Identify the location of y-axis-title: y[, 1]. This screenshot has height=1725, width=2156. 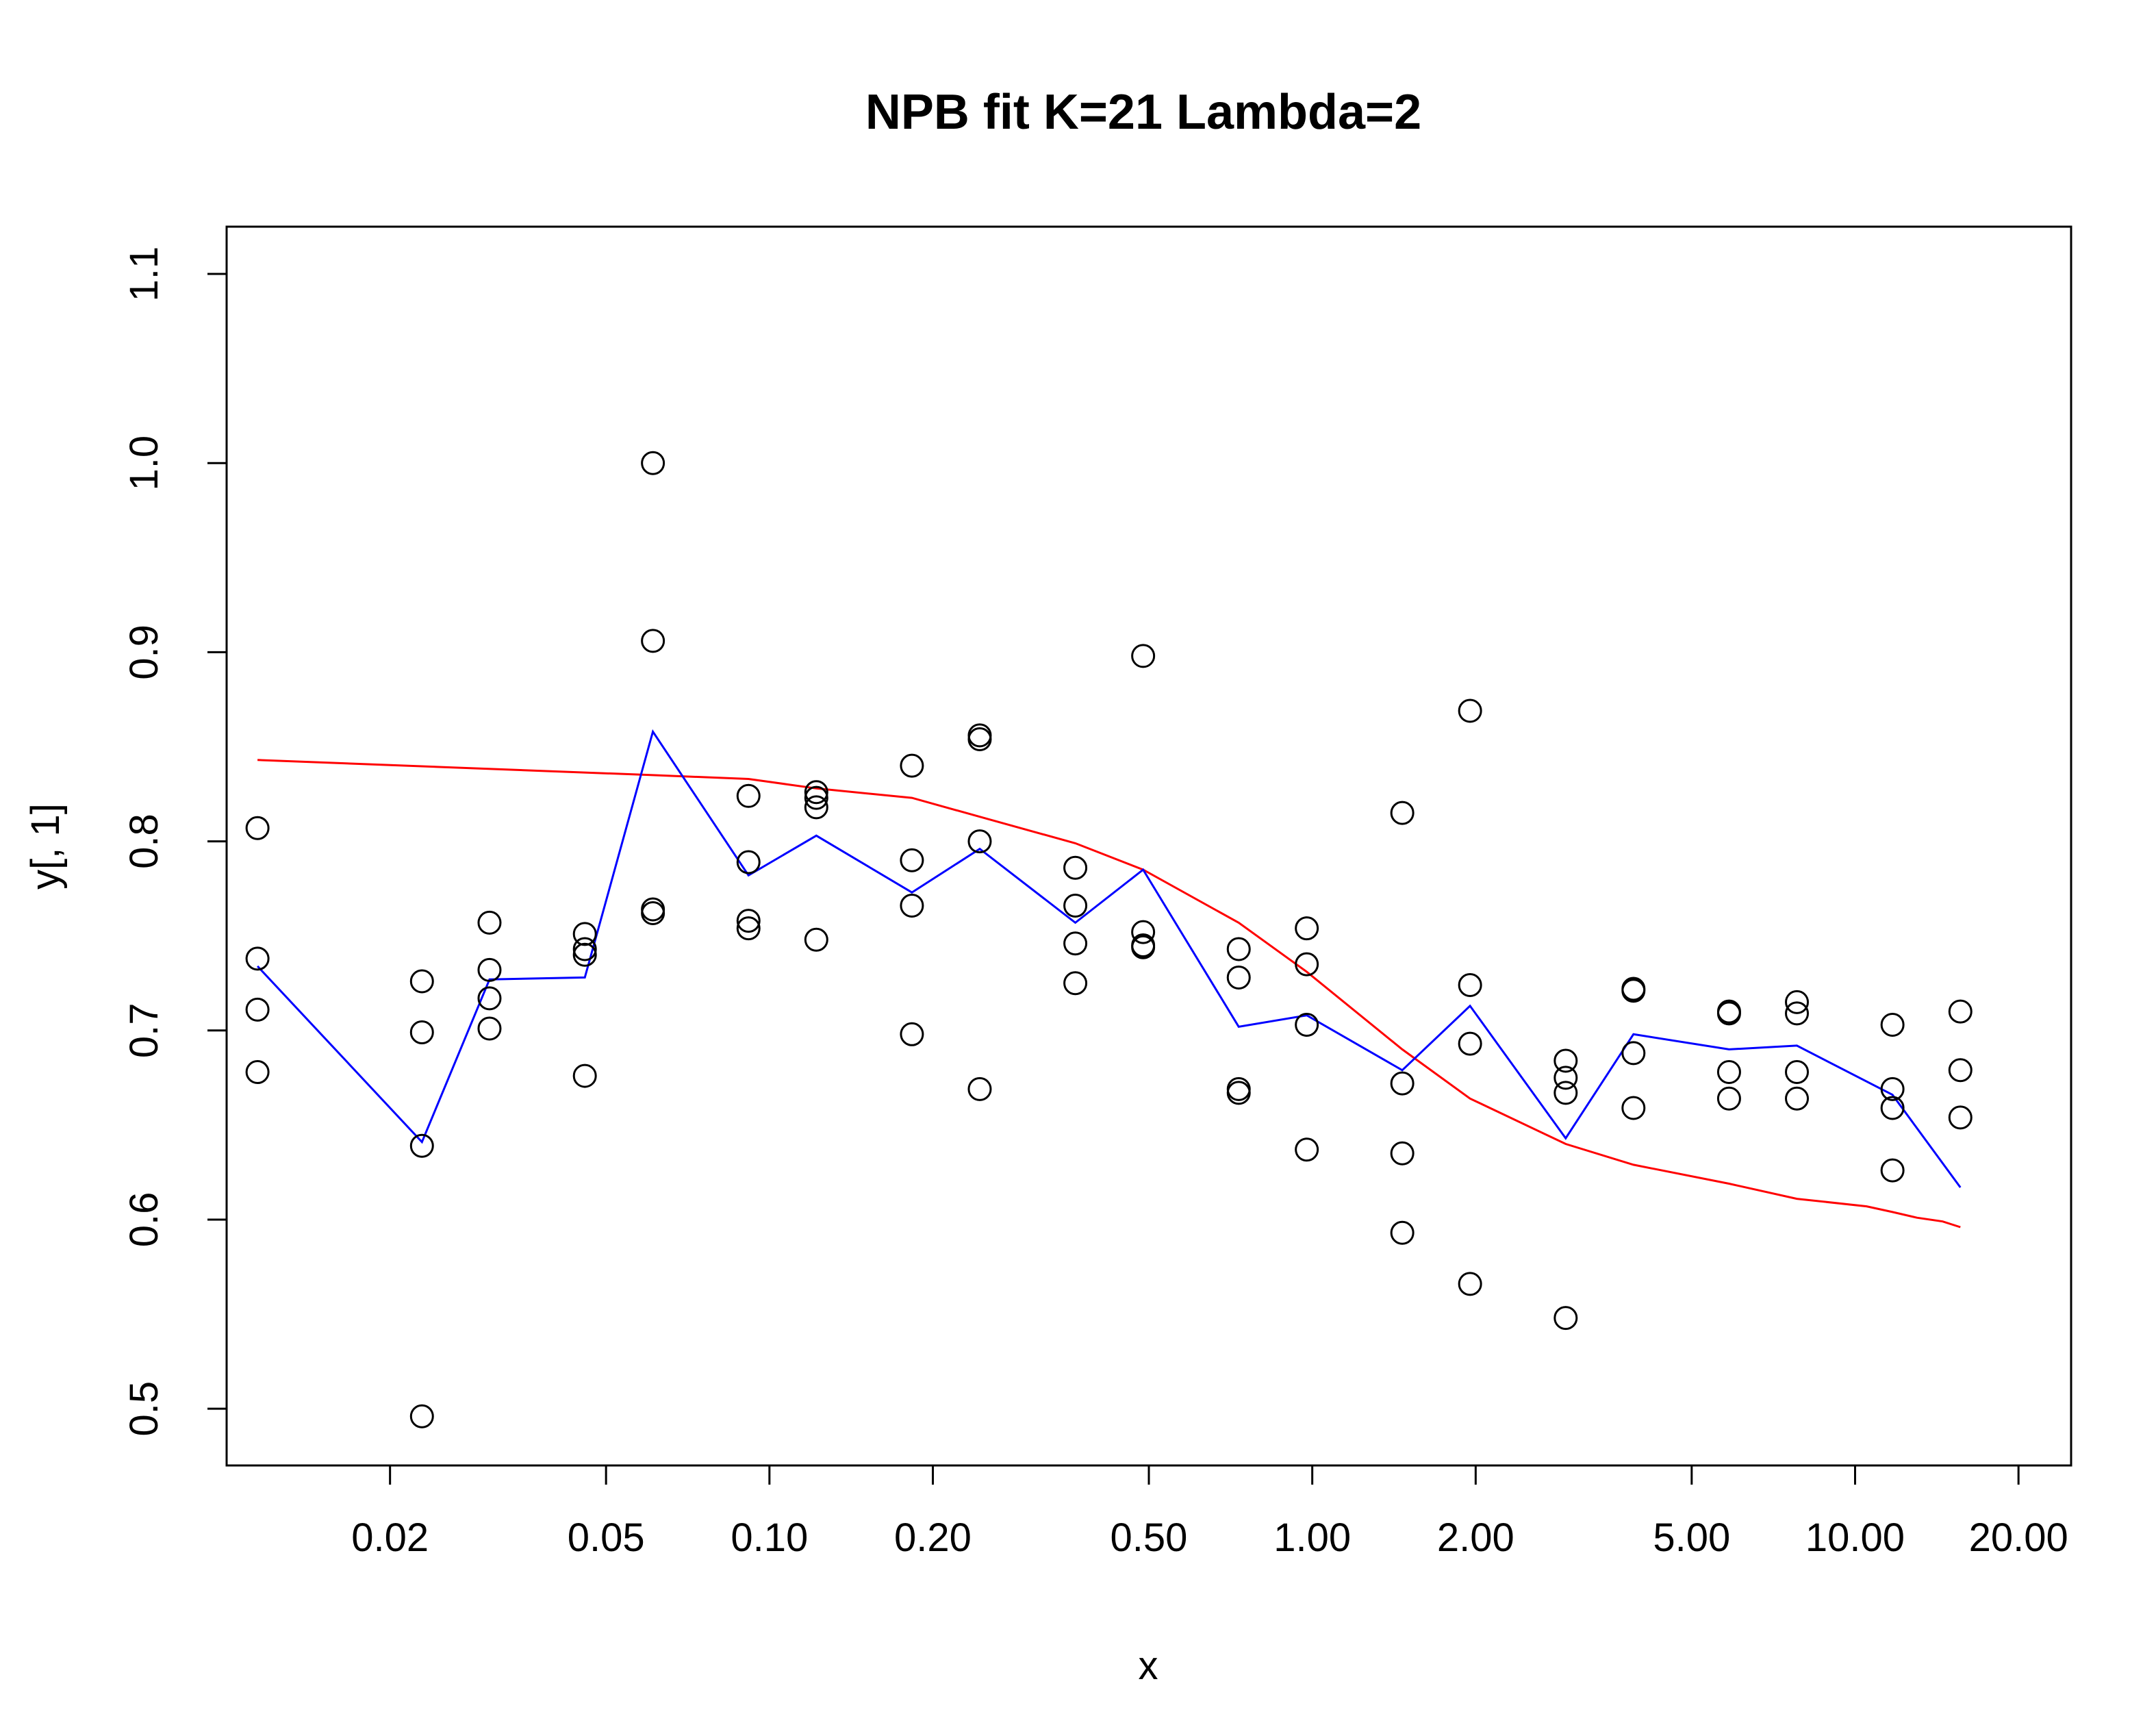
(46, 846).